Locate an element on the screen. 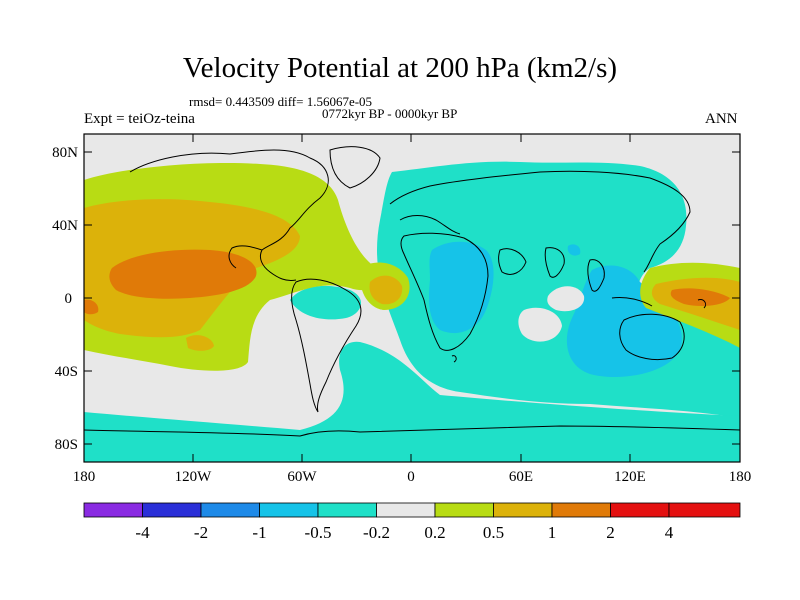 This screenshot has height=600, width=800. negative-mid-region-australia is located at coordinates (624, 321).